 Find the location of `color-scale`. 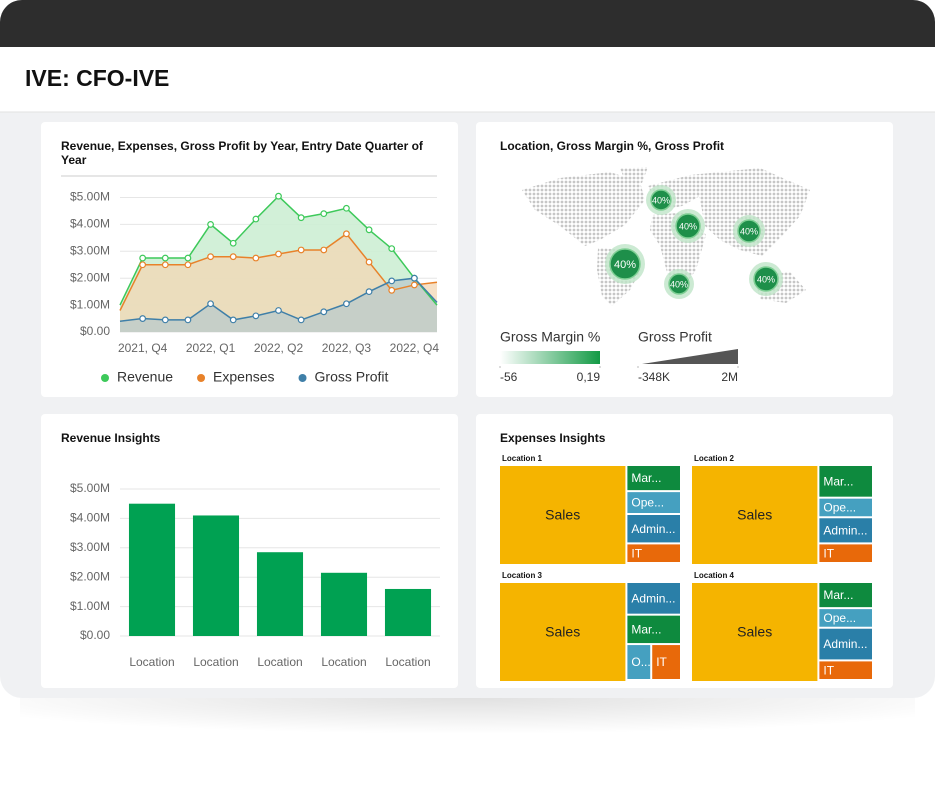

color-scale is located at coordinates (550, 357).